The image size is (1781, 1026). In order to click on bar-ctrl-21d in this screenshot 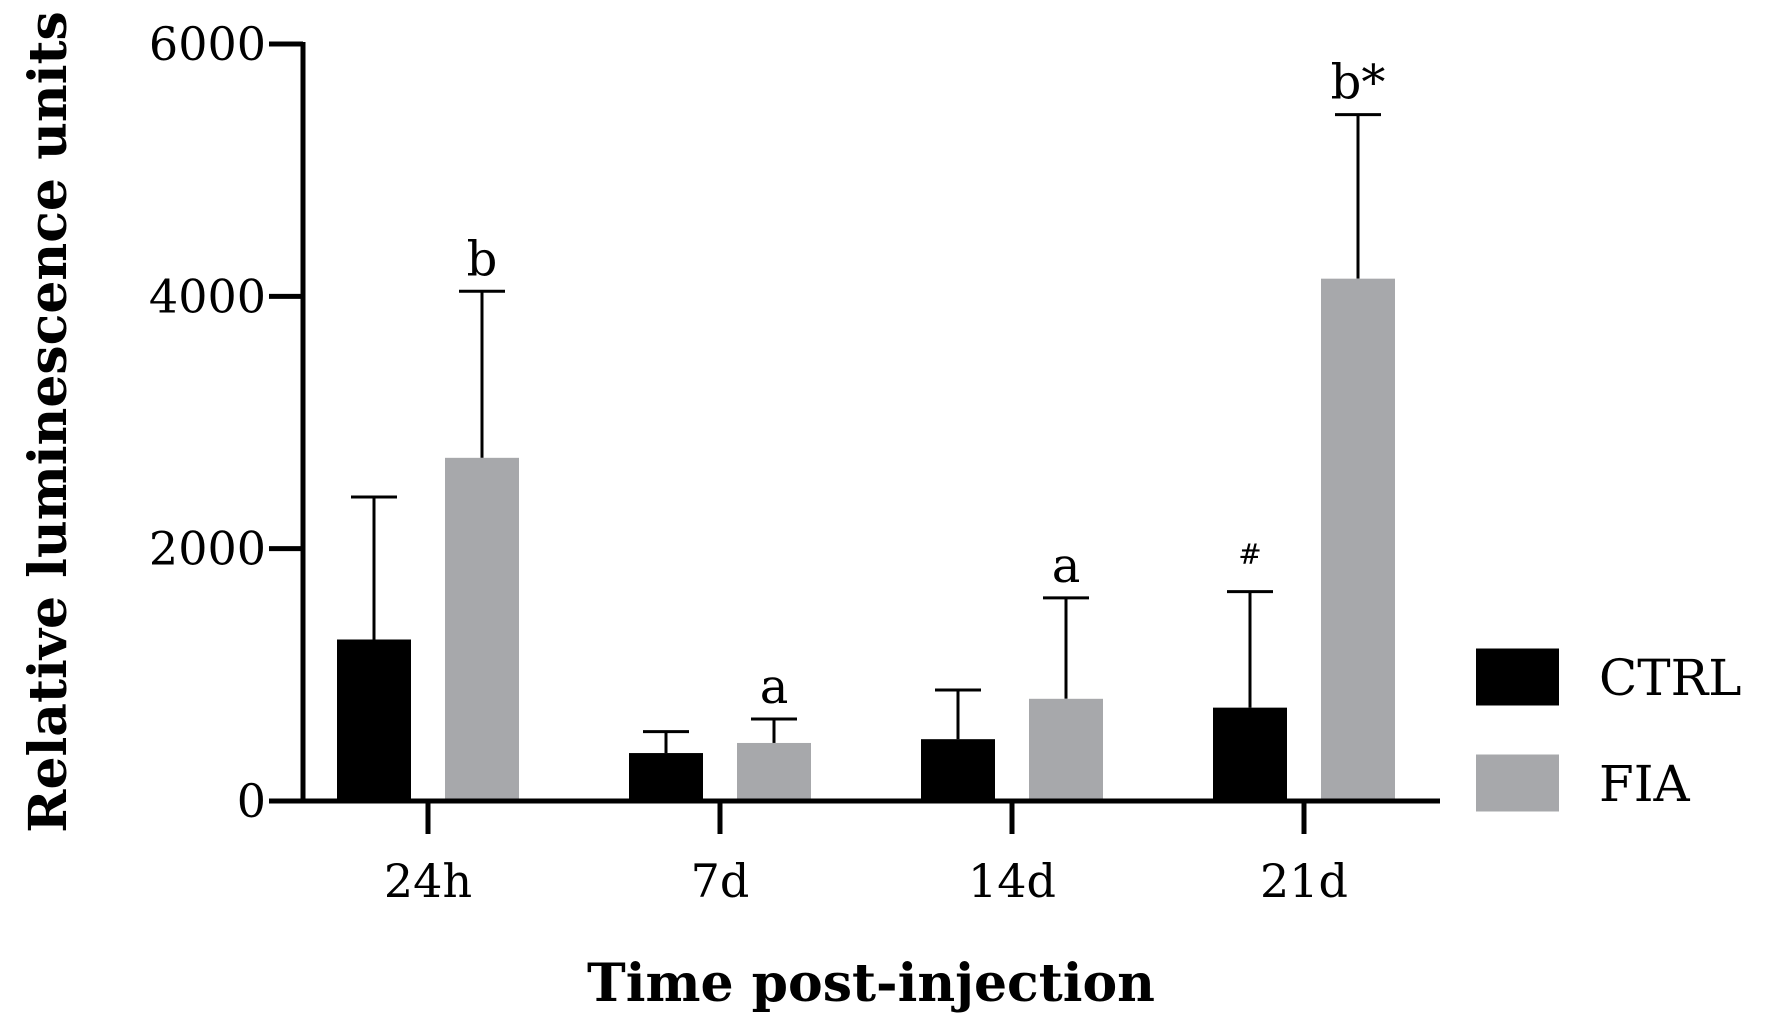, I will do `click(1250, 754)`.